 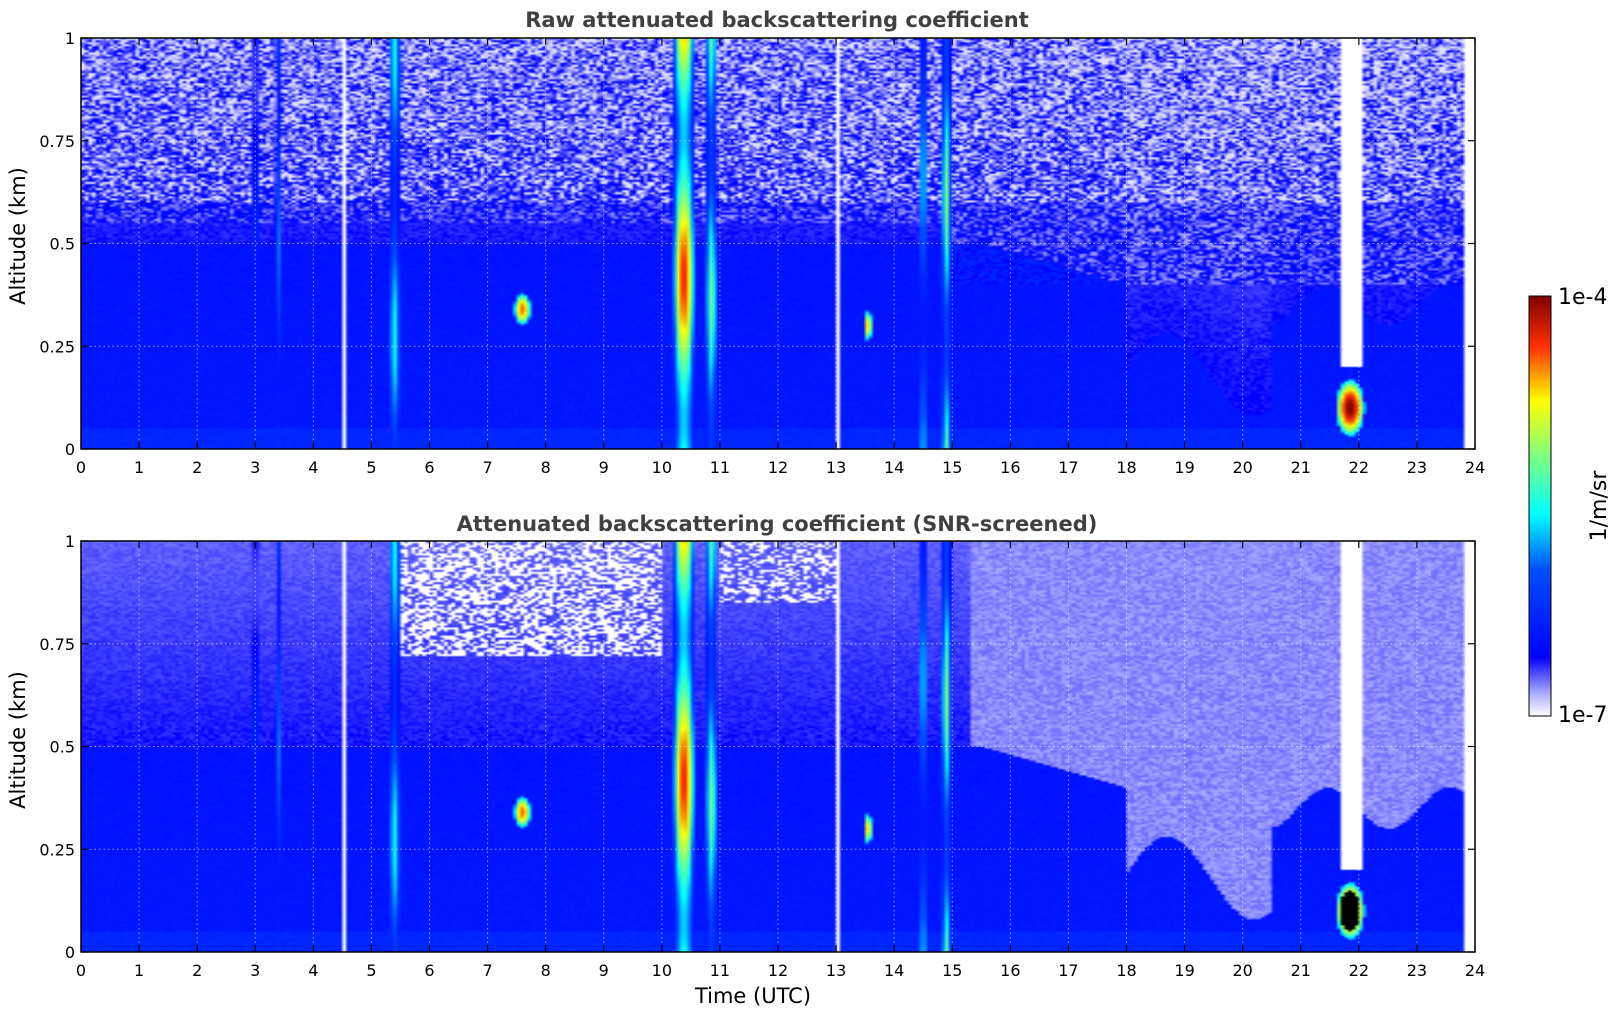 What do you see at coordinates (1599, 506) in the screenshot?
I see `colorbar-unit-label: 1/m/sr` at bounding box center [1599, 506].